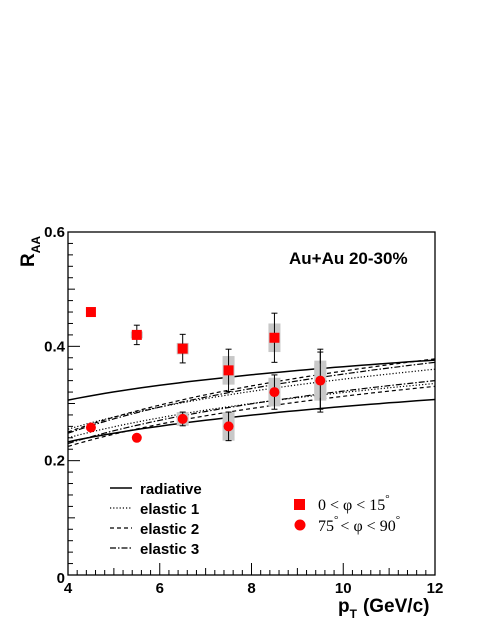 This screenshot has width=494, height=639. Describe the element at coordinates (322, 505) in the screenshot. I see `legend-text-part: 0` at that location.